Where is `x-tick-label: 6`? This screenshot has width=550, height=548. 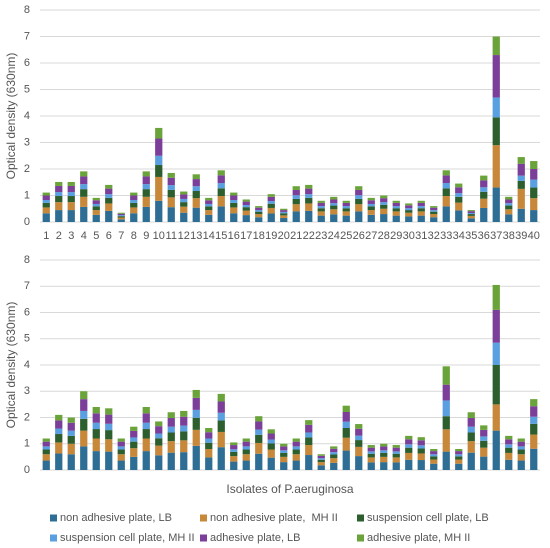 x-tick-label: 6 is located at coordinates (109, 236).